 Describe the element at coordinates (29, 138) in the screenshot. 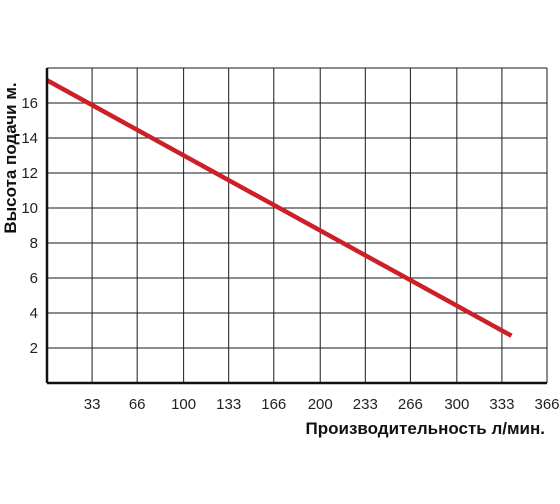

I see `y-tick-label: 14` at that location.